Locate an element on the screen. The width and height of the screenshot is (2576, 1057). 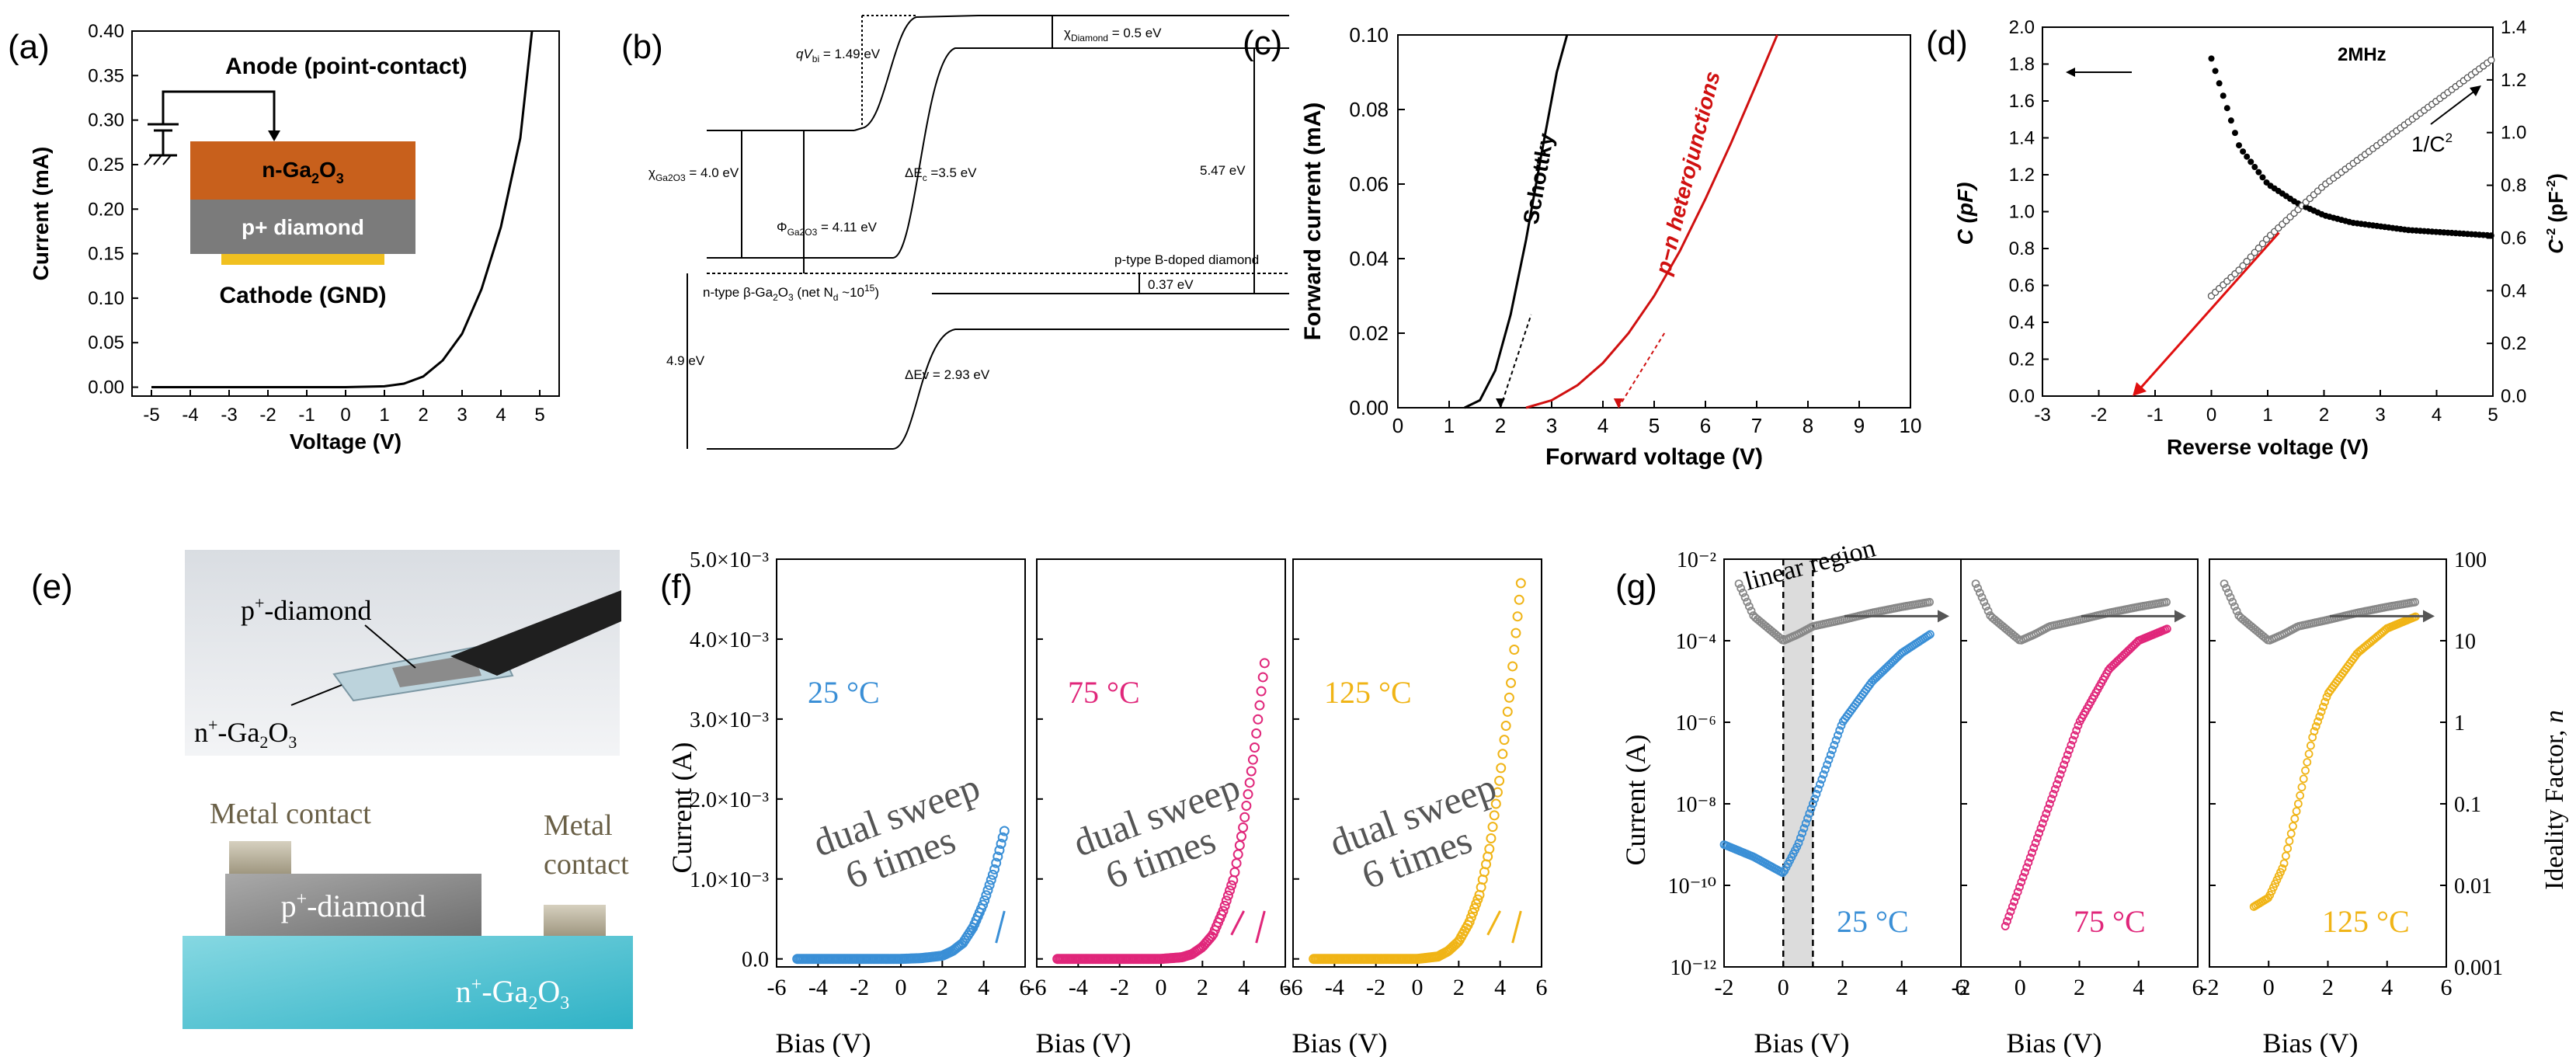
capacitance-point is located at coordinates (2234, 134).